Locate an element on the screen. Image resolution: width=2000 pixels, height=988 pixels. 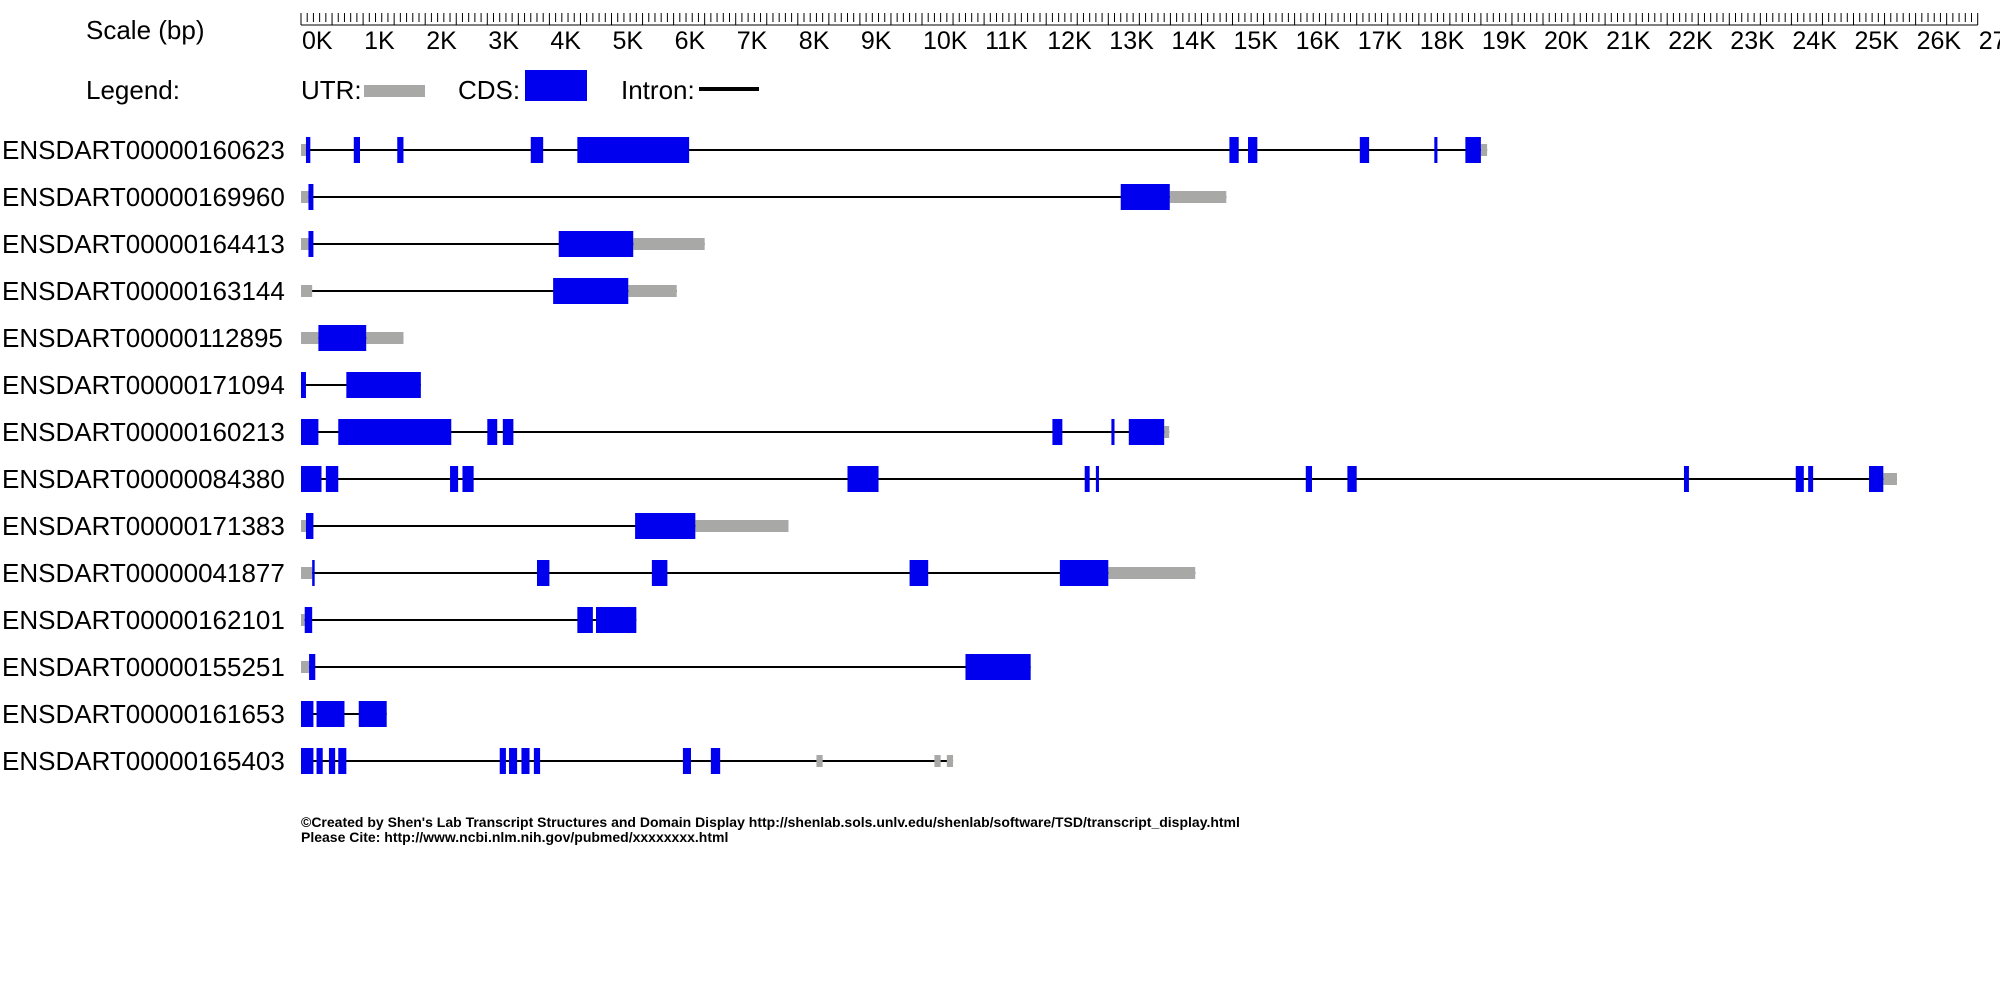
transcript-id: ENSDART00000084380 is located at coordinates (143, 479).